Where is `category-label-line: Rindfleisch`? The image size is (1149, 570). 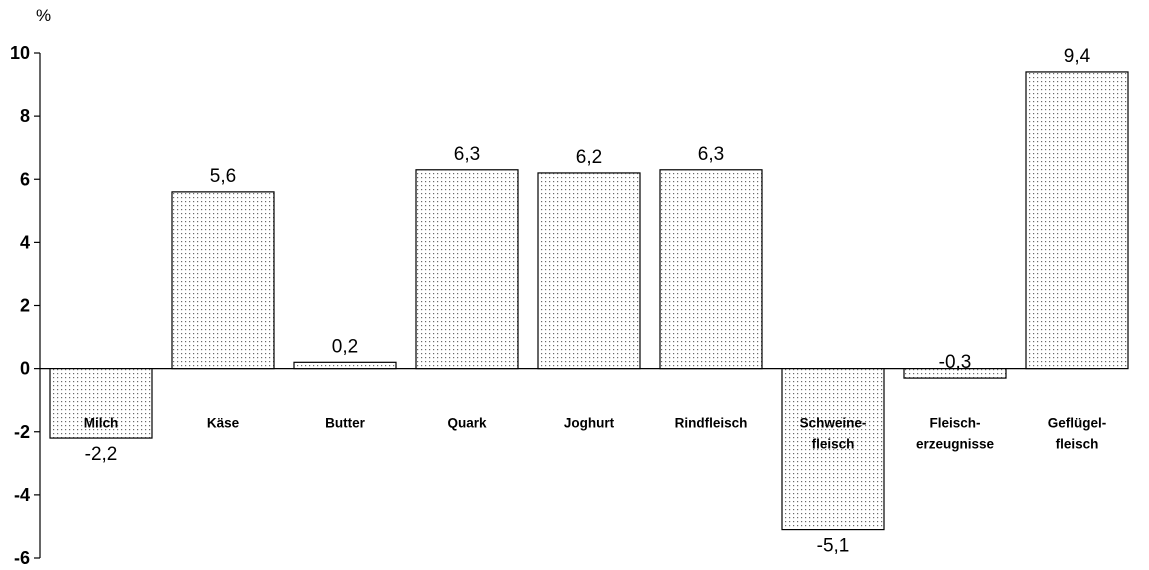 category-label-line: Rindfleisch is located at coordinates (711, 423).